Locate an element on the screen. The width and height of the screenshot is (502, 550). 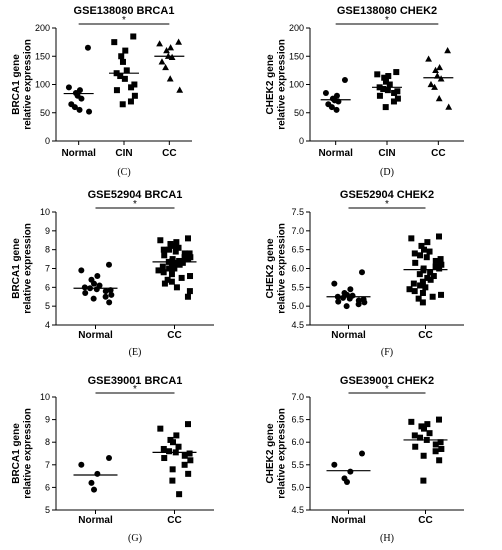
y-tick-label: 6 is located at coordinates (47, 287).